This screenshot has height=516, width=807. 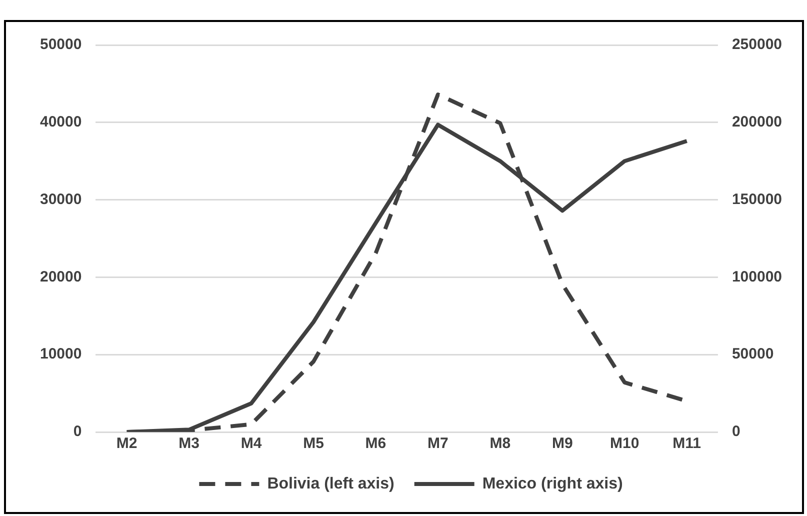 What do you see at coordinates (687, 443) in the screenshot?
I see `x-tick-label: M11` at bounding box center [687, 443].